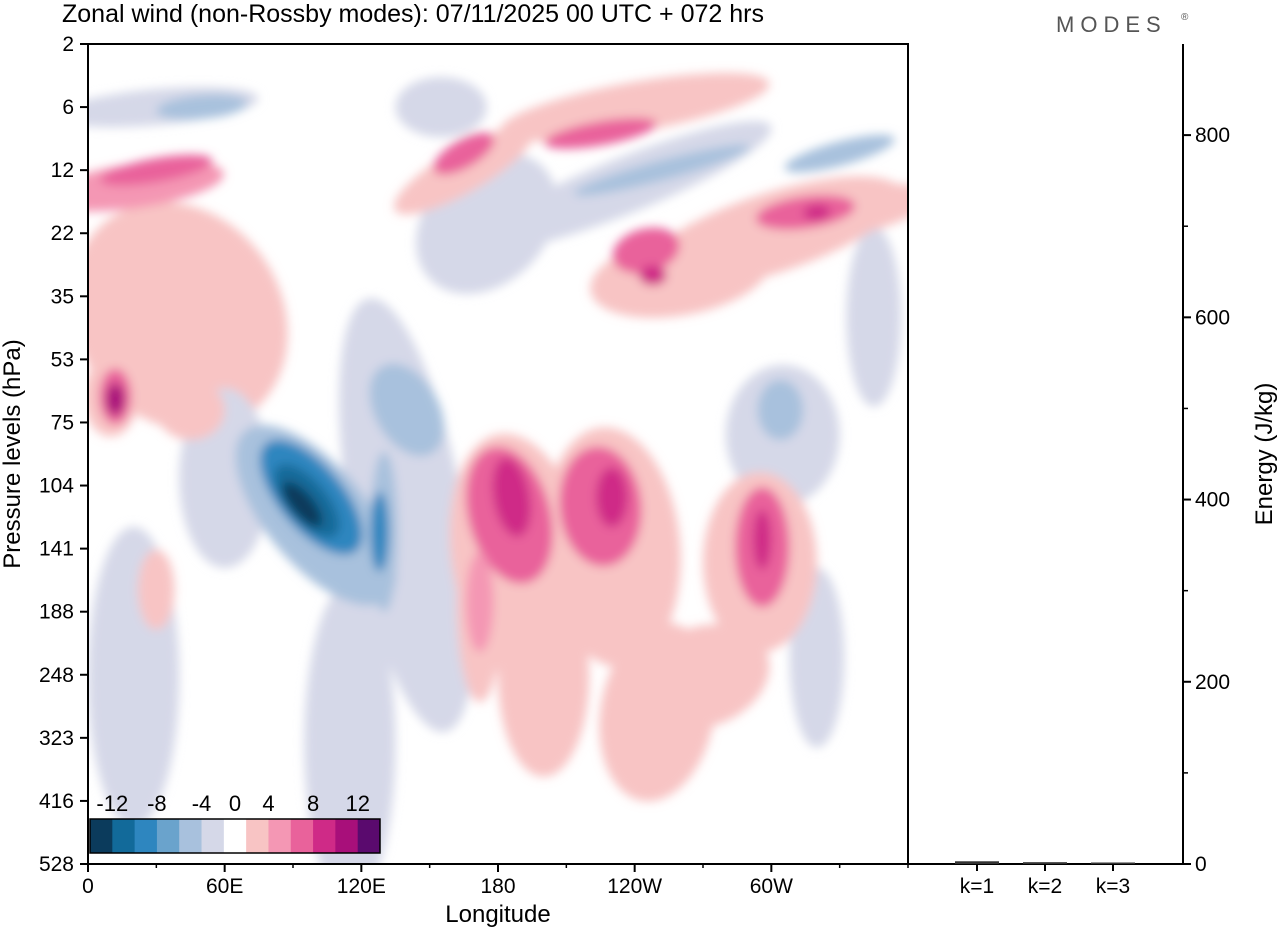  What do you see at coordinates (1212, 135) in the screenshot?
I see `energy-tick-label: 800` at bounding box center [1212, 135].